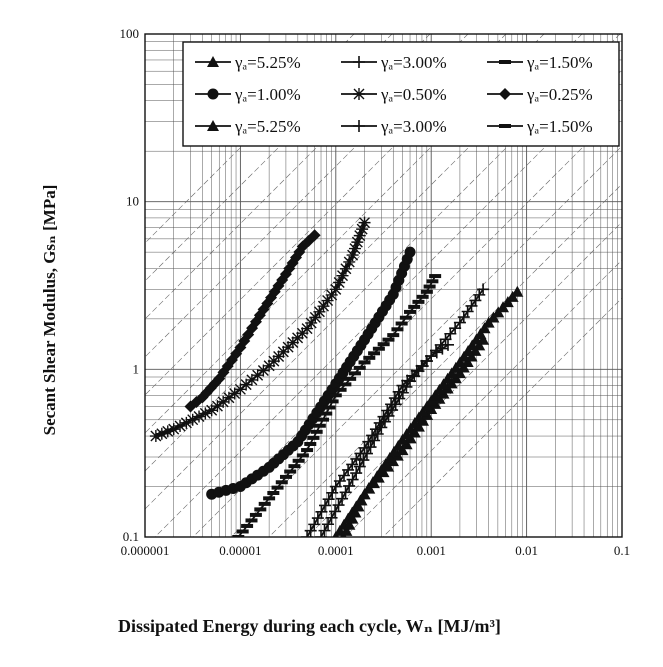 Image resolution: width=663 pixels, height=667 pixels. Describe the element at coordinates (622, 550) in the screenshot. I see `x-tick-label: 0.1` at that location.